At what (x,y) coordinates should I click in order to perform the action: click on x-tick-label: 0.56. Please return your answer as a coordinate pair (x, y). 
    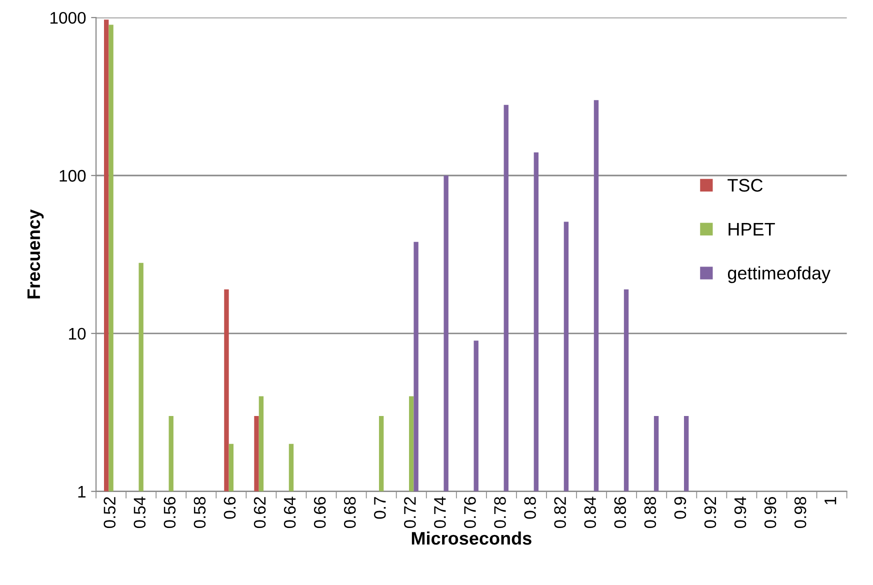
    Looking at the image, I should click on (170, 512).